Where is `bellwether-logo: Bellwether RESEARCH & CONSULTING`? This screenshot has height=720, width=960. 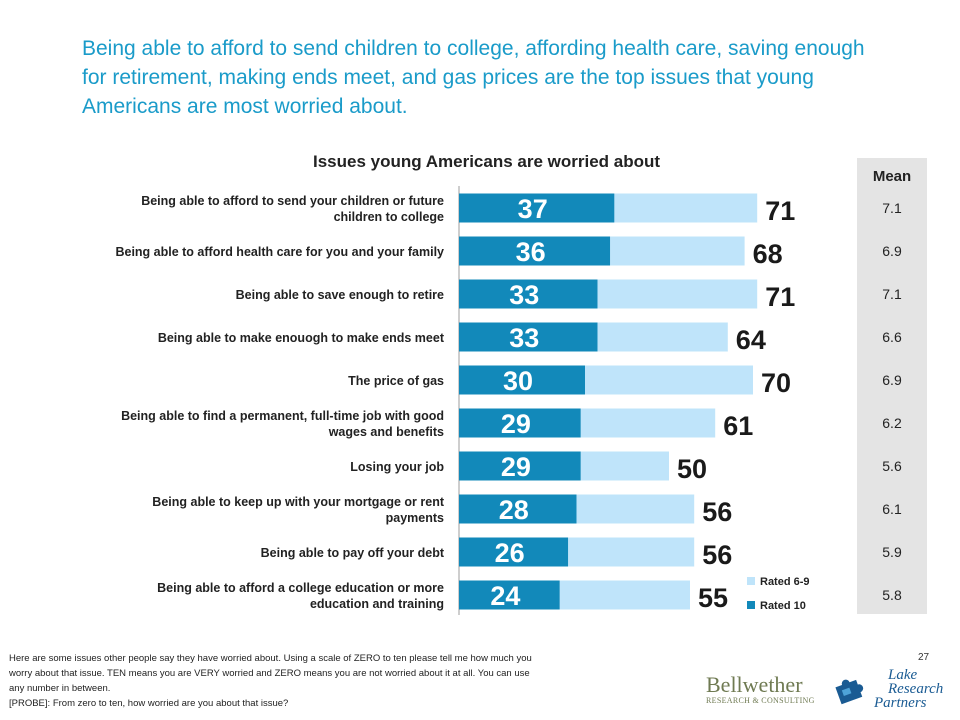 bellwether-logo: Bellwether RESEARCH & CONSULTING is located at coordinates (760, 689).